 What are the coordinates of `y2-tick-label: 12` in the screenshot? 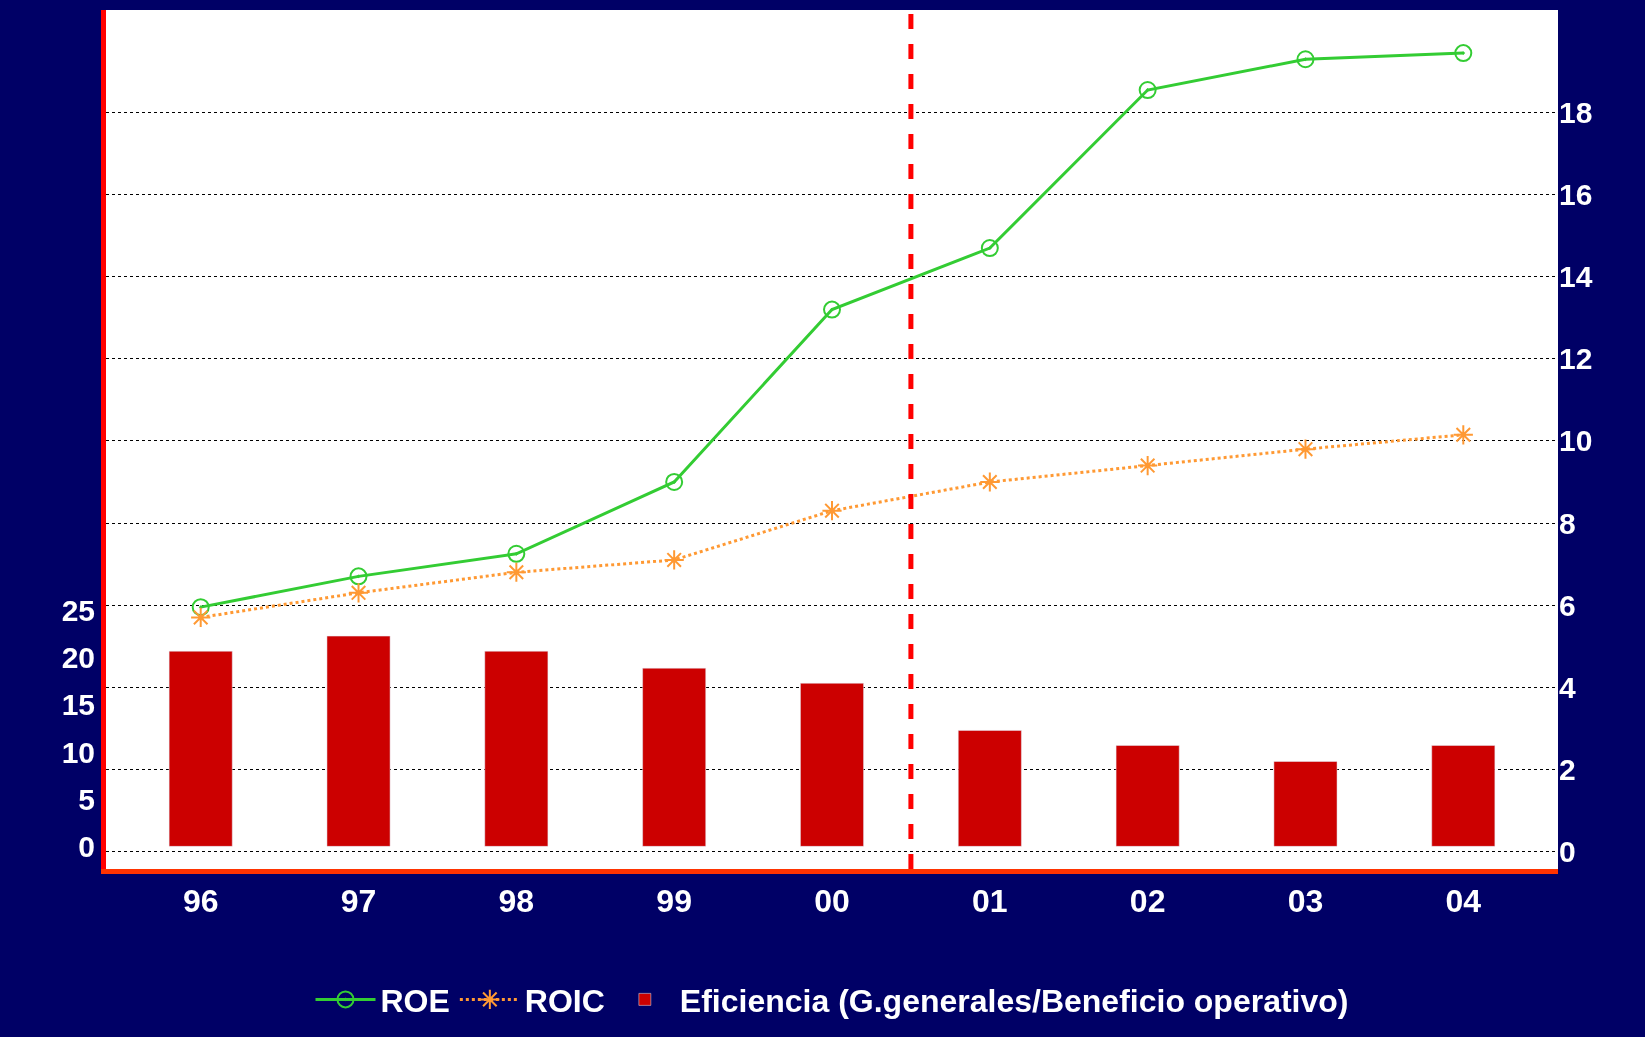 It's located at (1576, 359).